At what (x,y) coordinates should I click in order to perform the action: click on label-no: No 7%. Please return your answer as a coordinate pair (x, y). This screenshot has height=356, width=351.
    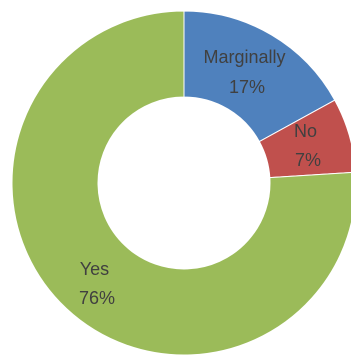
    Looking at the image, I should click on (308, 145).